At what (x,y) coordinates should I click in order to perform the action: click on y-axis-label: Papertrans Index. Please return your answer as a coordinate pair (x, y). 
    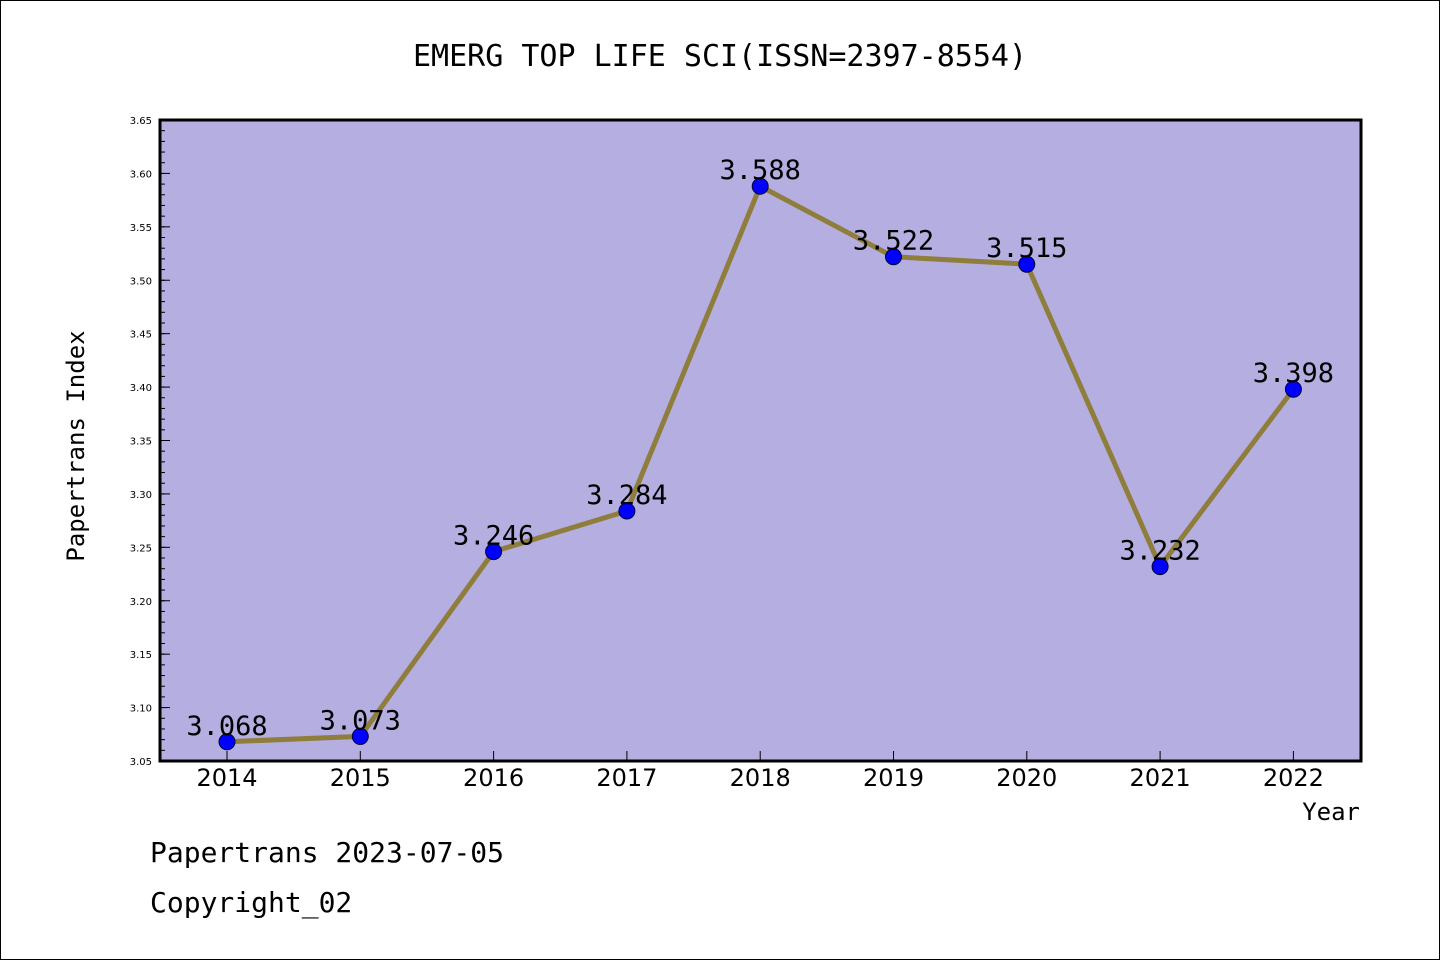
    Looking at the image, I should click on (76, 445).